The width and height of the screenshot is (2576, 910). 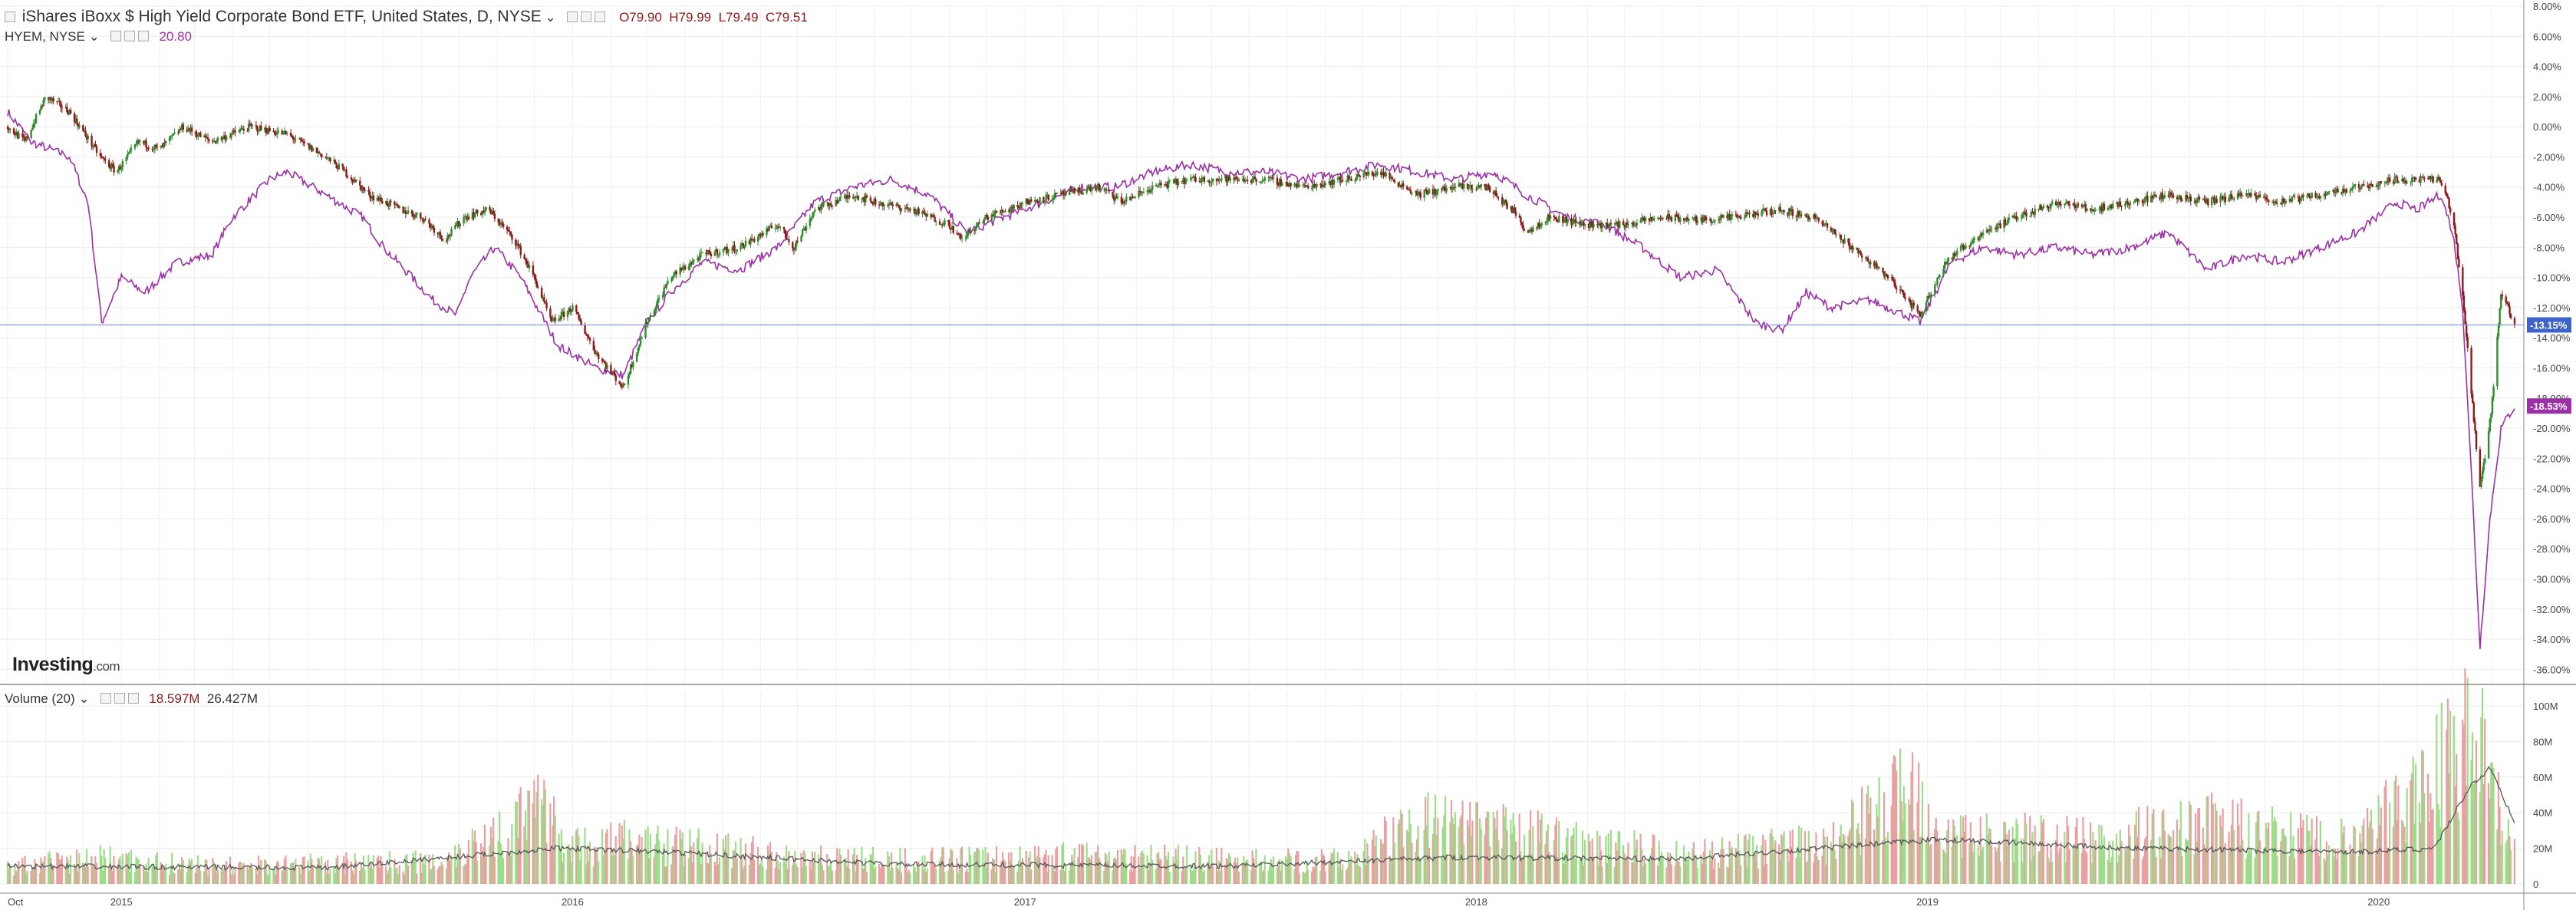 I want to click on volume-value: 18.597M, so click(x=174, y=698).